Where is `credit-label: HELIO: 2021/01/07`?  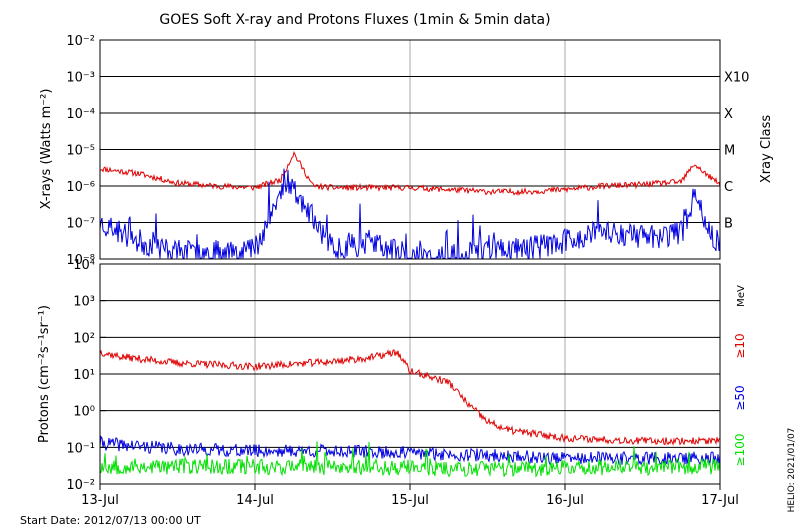 credit-label: HELIO: 2021/01/07 is located at coordinates (792, 470).